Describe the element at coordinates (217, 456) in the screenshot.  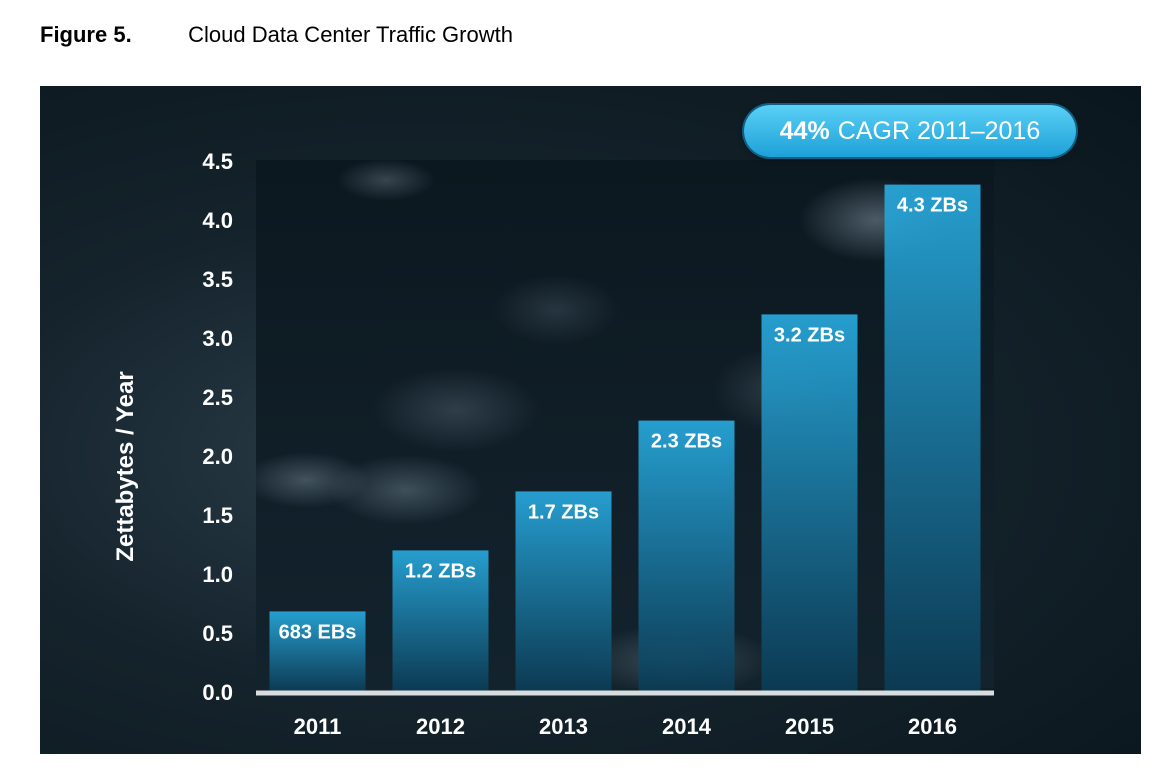
I see `y-tick-2.0: 2.0` at that location.